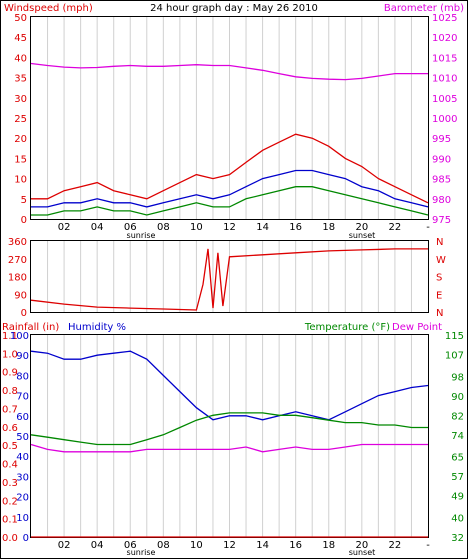  What do you see at coordinates (10, 520) in the screenshot?
I see `rainfall-tick: 0.1` at bounding box center [10, 520].